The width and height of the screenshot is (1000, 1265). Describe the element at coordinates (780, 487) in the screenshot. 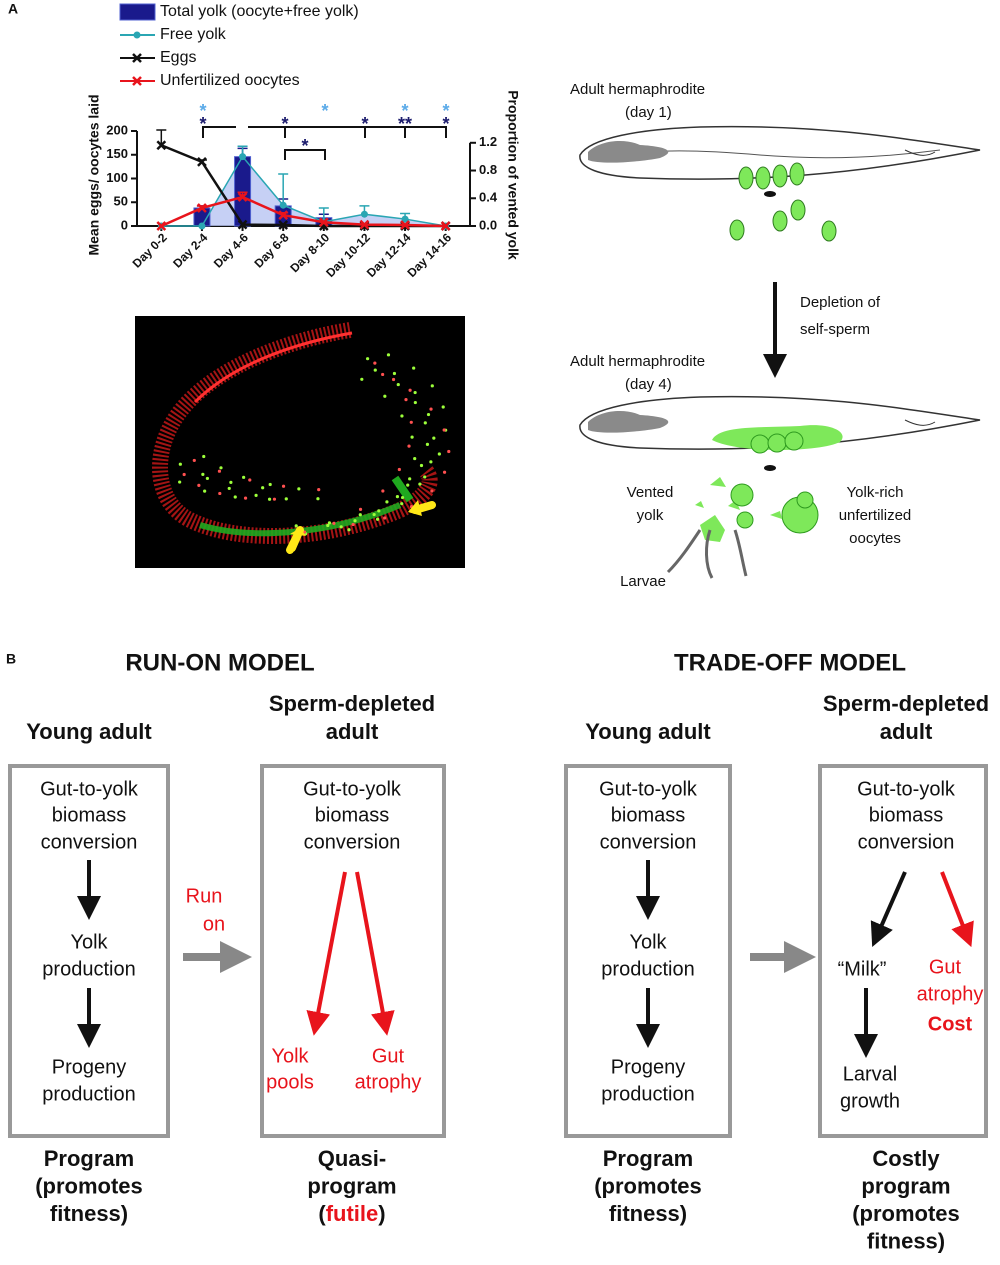

I see `worm-day4` at that location.